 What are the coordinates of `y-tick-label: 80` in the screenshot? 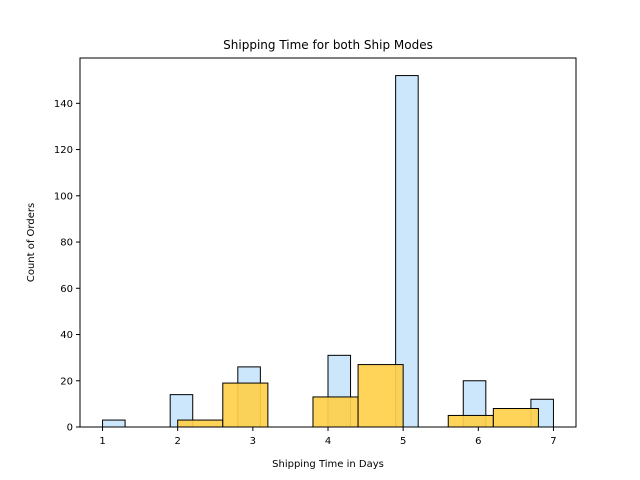 It's located at (66, 243).